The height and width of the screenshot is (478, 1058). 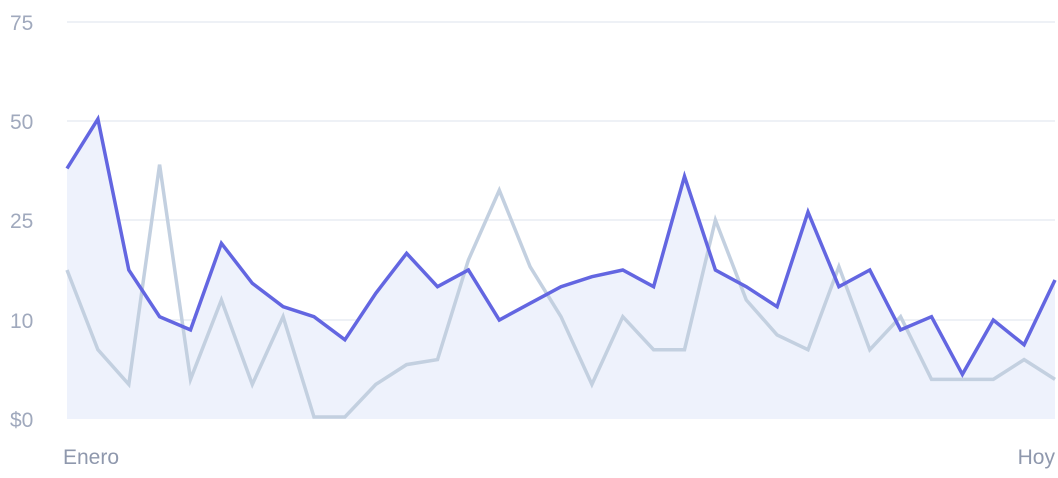 What do you see at coordinates (91, 457) in the screenshot?
I see `x-axis-start-label: Enero` at bounding box center [91, 457].